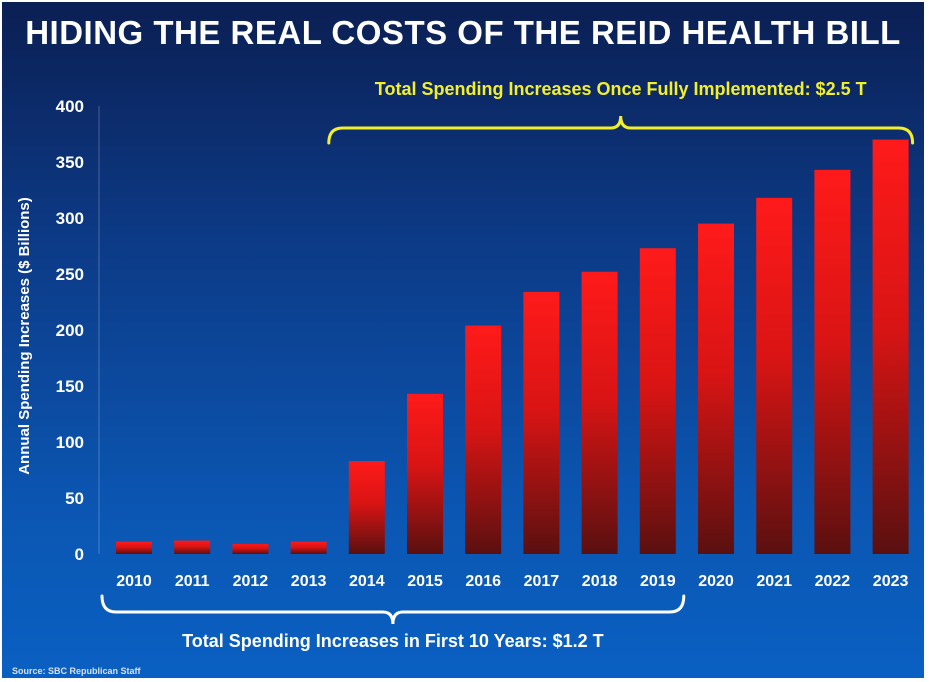 This screenshot has width=929, height=682. What do you see at coordinates (70, 442) in the screenshot?
I see `y-tick-label: 100` at bounding box center [70, 442].